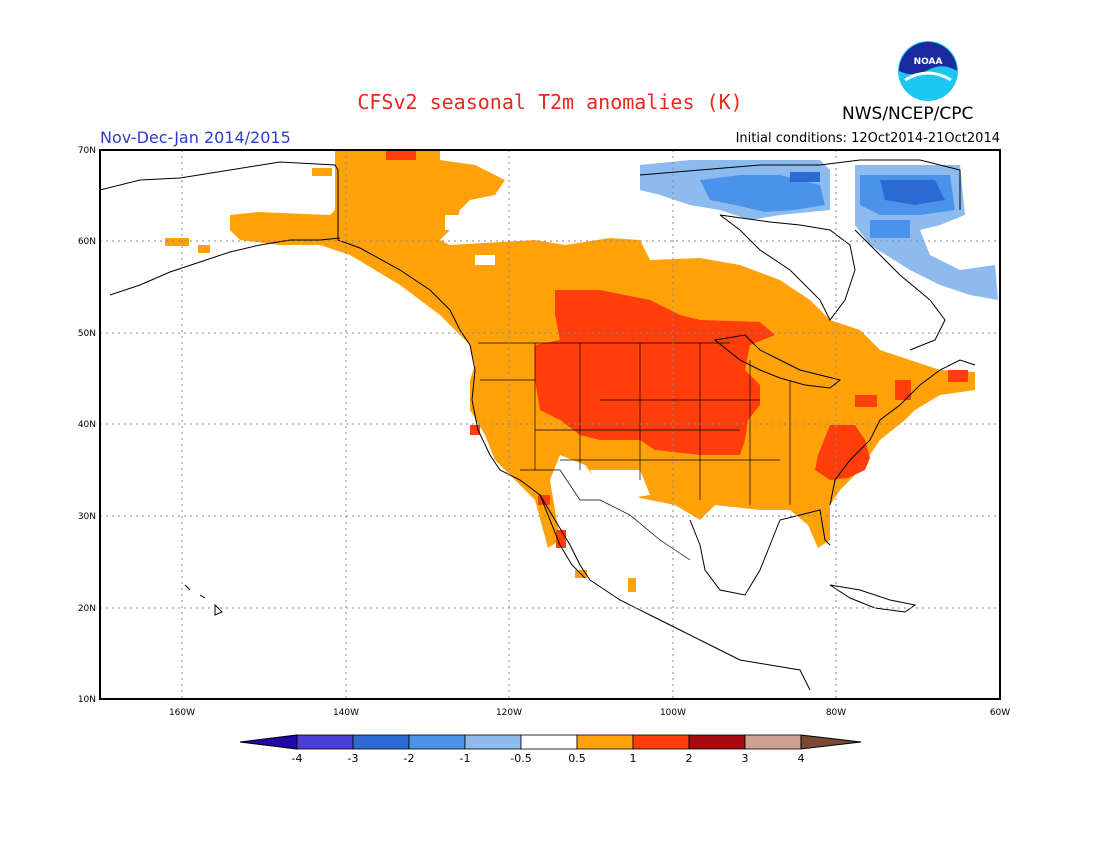  Describe the element at coordinates (577, 758) in the screenshot. I see `colorbar-tick-label: 0.5` at that location.